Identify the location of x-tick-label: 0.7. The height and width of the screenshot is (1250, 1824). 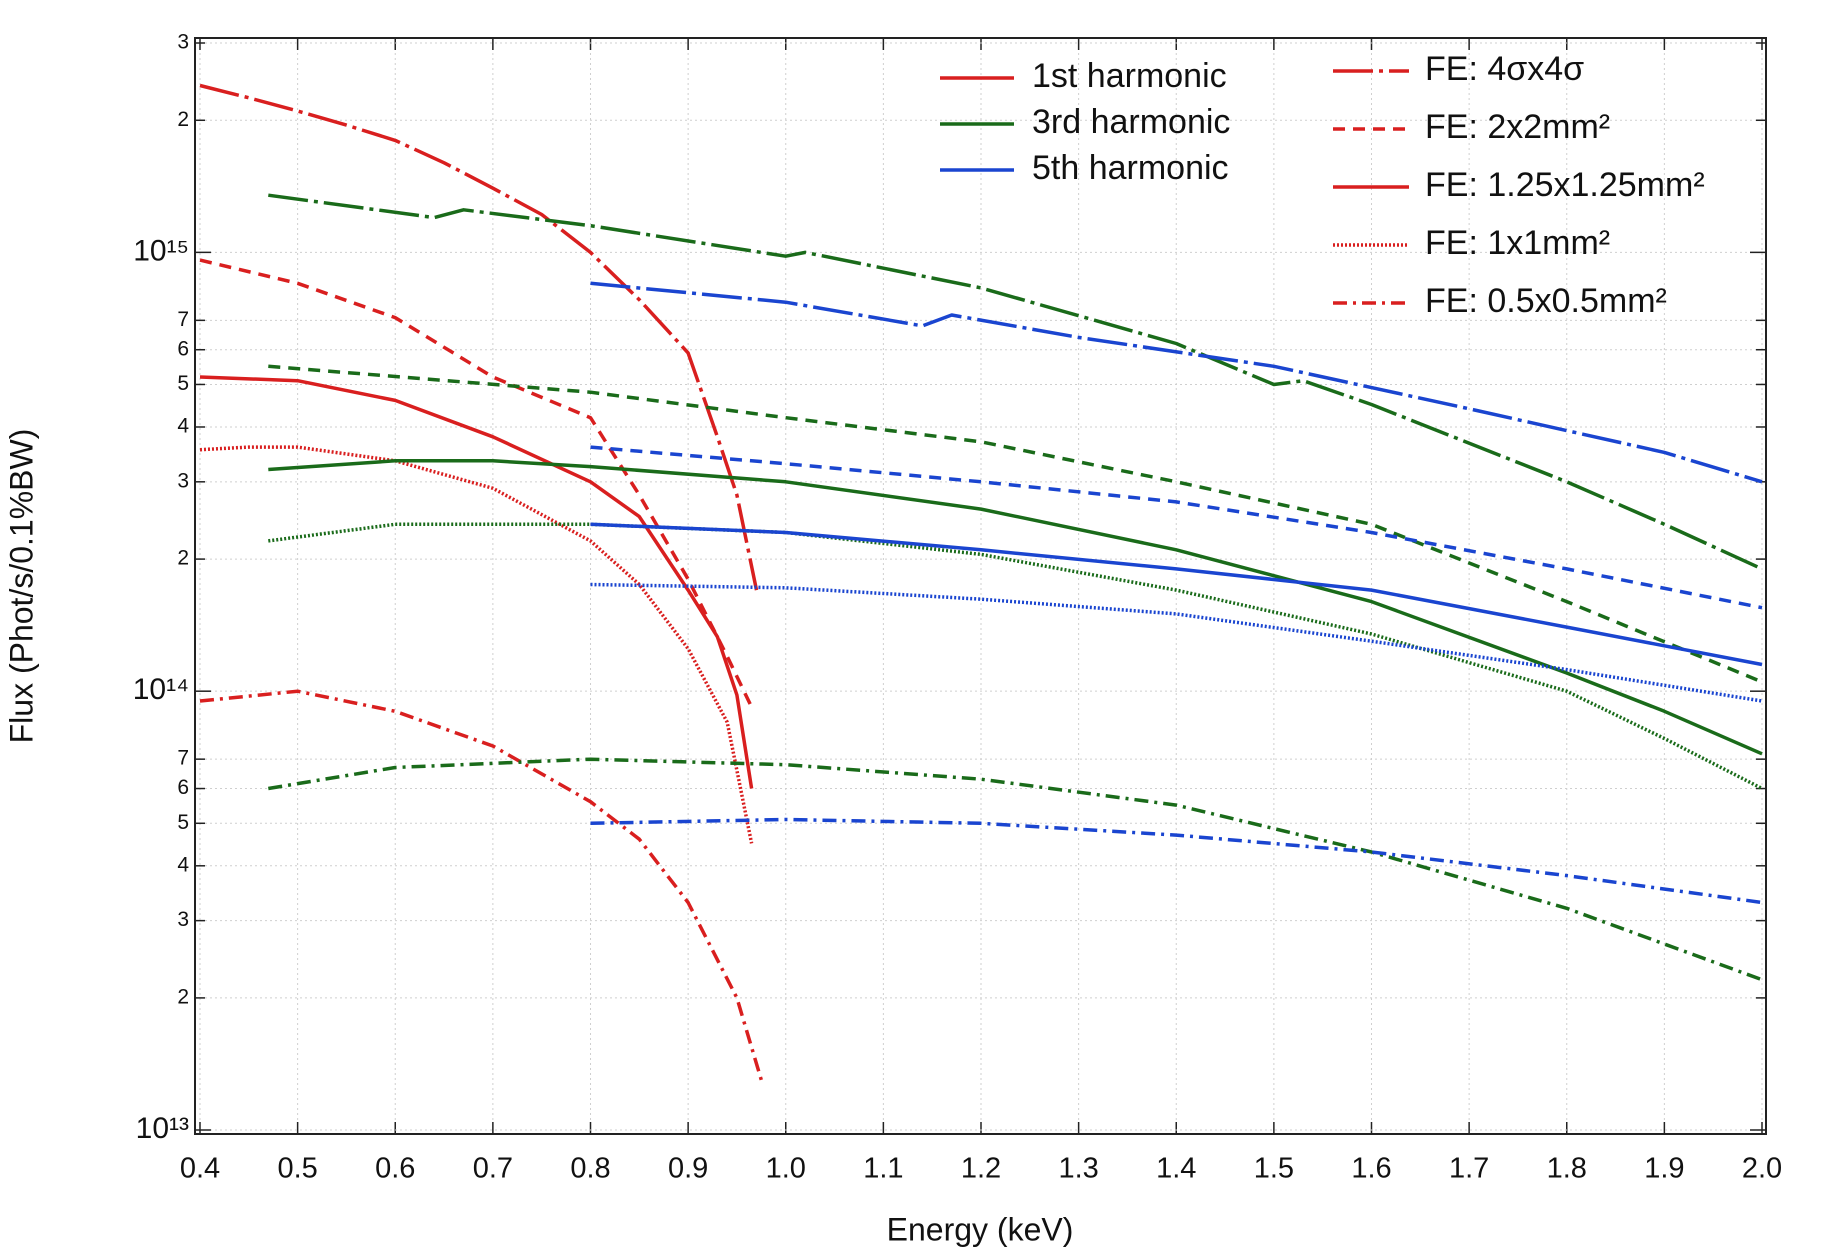
(493, 1169).